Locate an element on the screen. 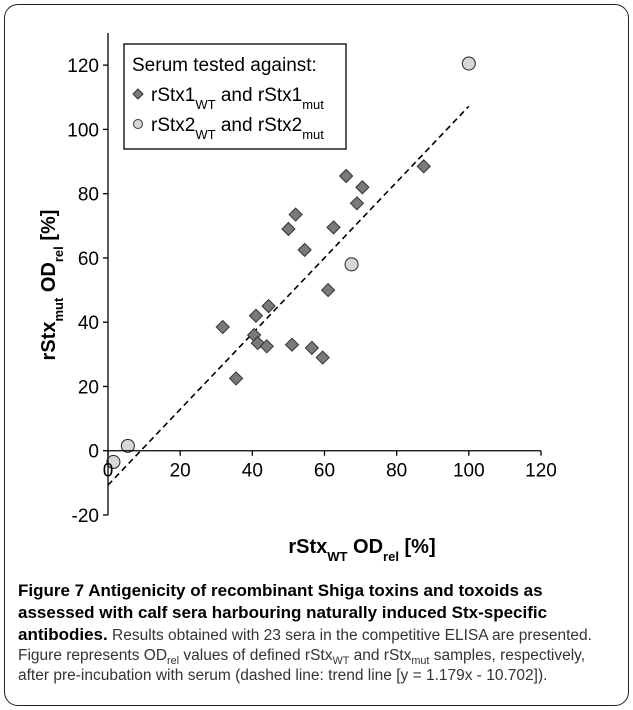 Image resolution: width=633 pixels, height=710 pixels. x-tick-label: 0 is located at coordinates (108, 471).